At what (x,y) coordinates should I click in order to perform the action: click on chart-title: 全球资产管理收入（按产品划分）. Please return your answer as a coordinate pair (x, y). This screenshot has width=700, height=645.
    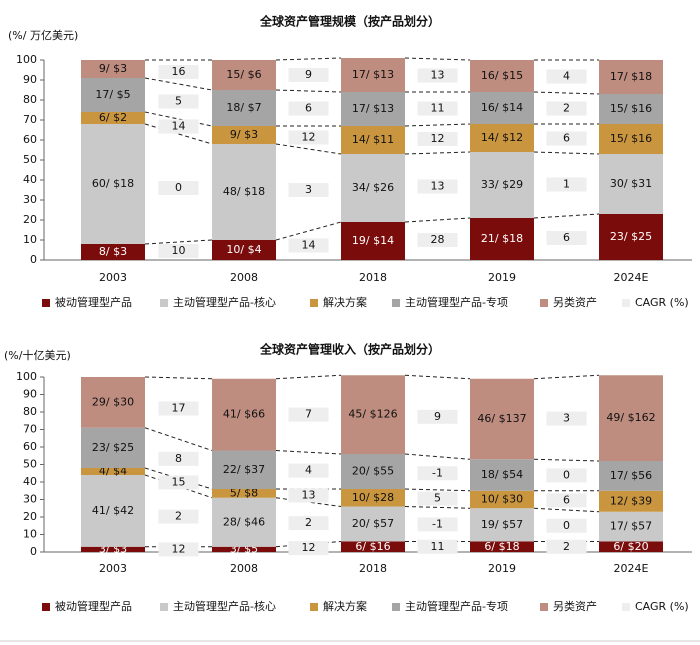
    Looking at the image, I should click on (349, 349).